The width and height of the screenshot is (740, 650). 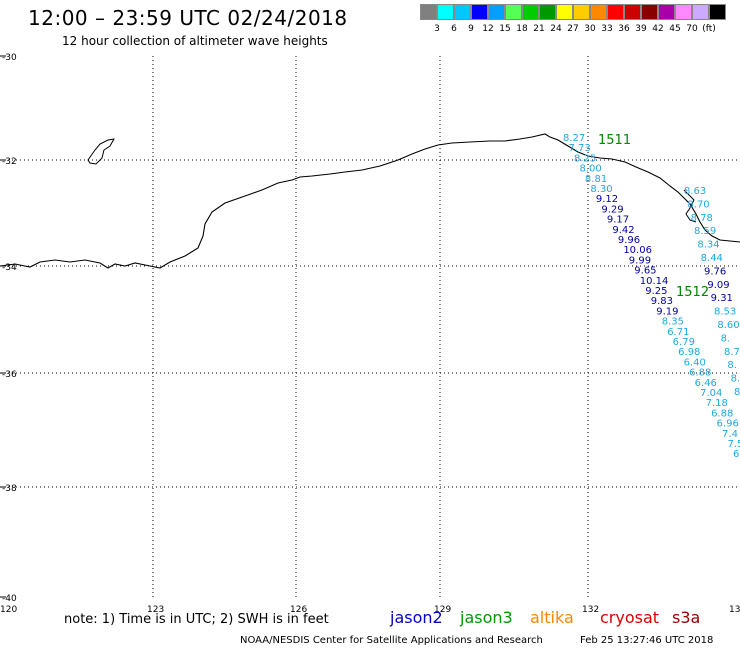 I want to click on satellite-name: jason3, so click(x=486, y=617).